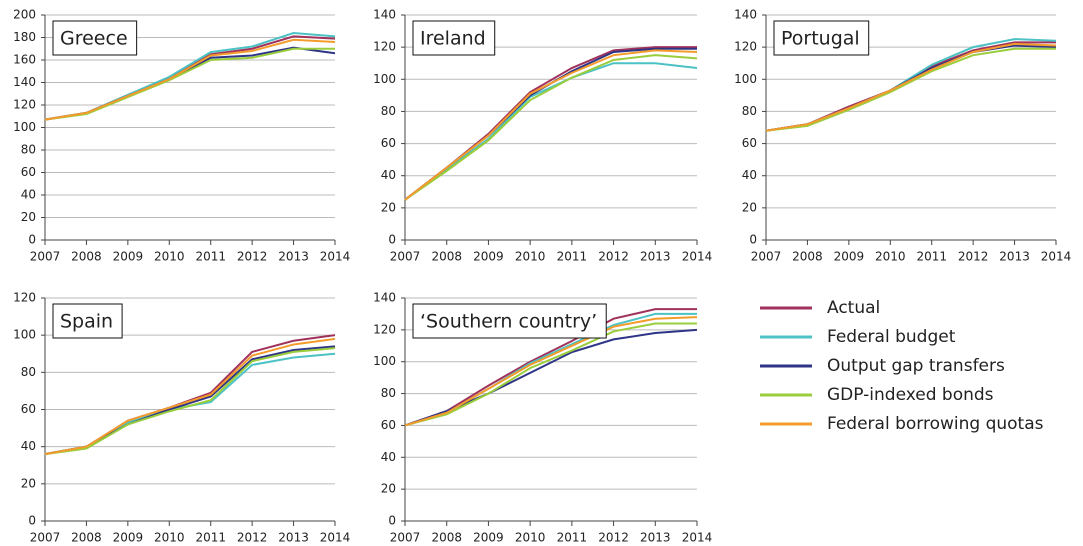 Image resolution: width=1083 pixels, height=546 pixels. Describe the element at coordinates (935, 424) in the screenshot. I see `legend-label: Federal borrowing quotas` at that location.